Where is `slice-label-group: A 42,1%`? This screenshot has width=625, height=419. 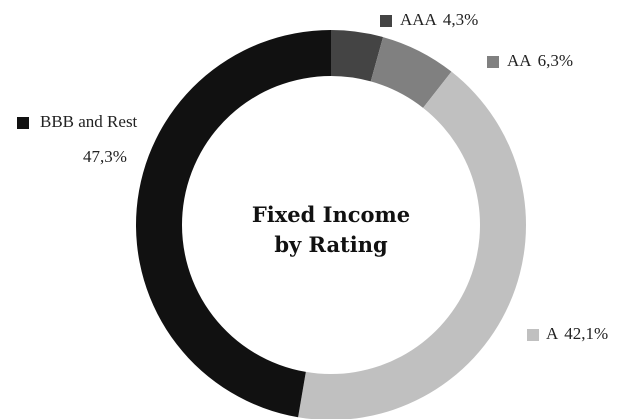
slice-label-group: A 42,1% is located at coordinates (577, 333).